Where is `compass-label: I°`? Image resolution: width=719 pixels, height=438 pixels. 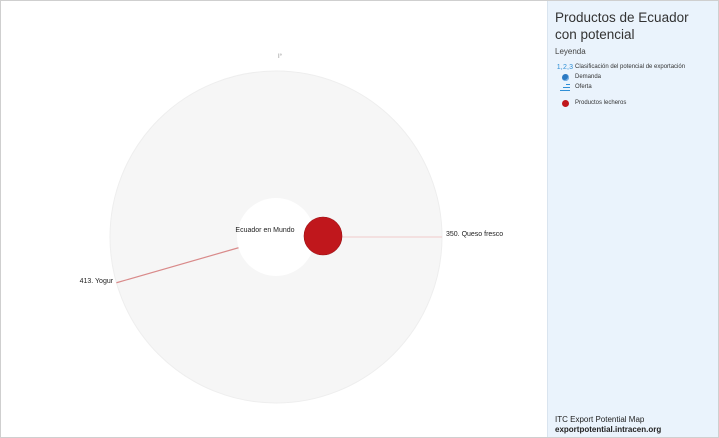 compass-label: I° is located at coordinates (280, 57).